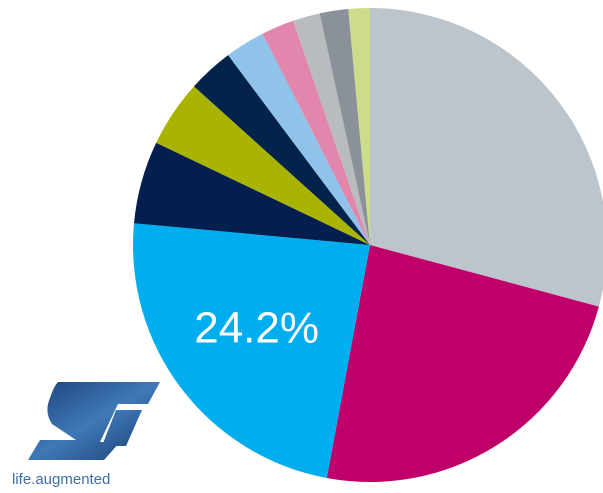  What do you see at coordinates (94, 421) in the screenshot?
I see `logo-mark` at bounding box center [94, 421].